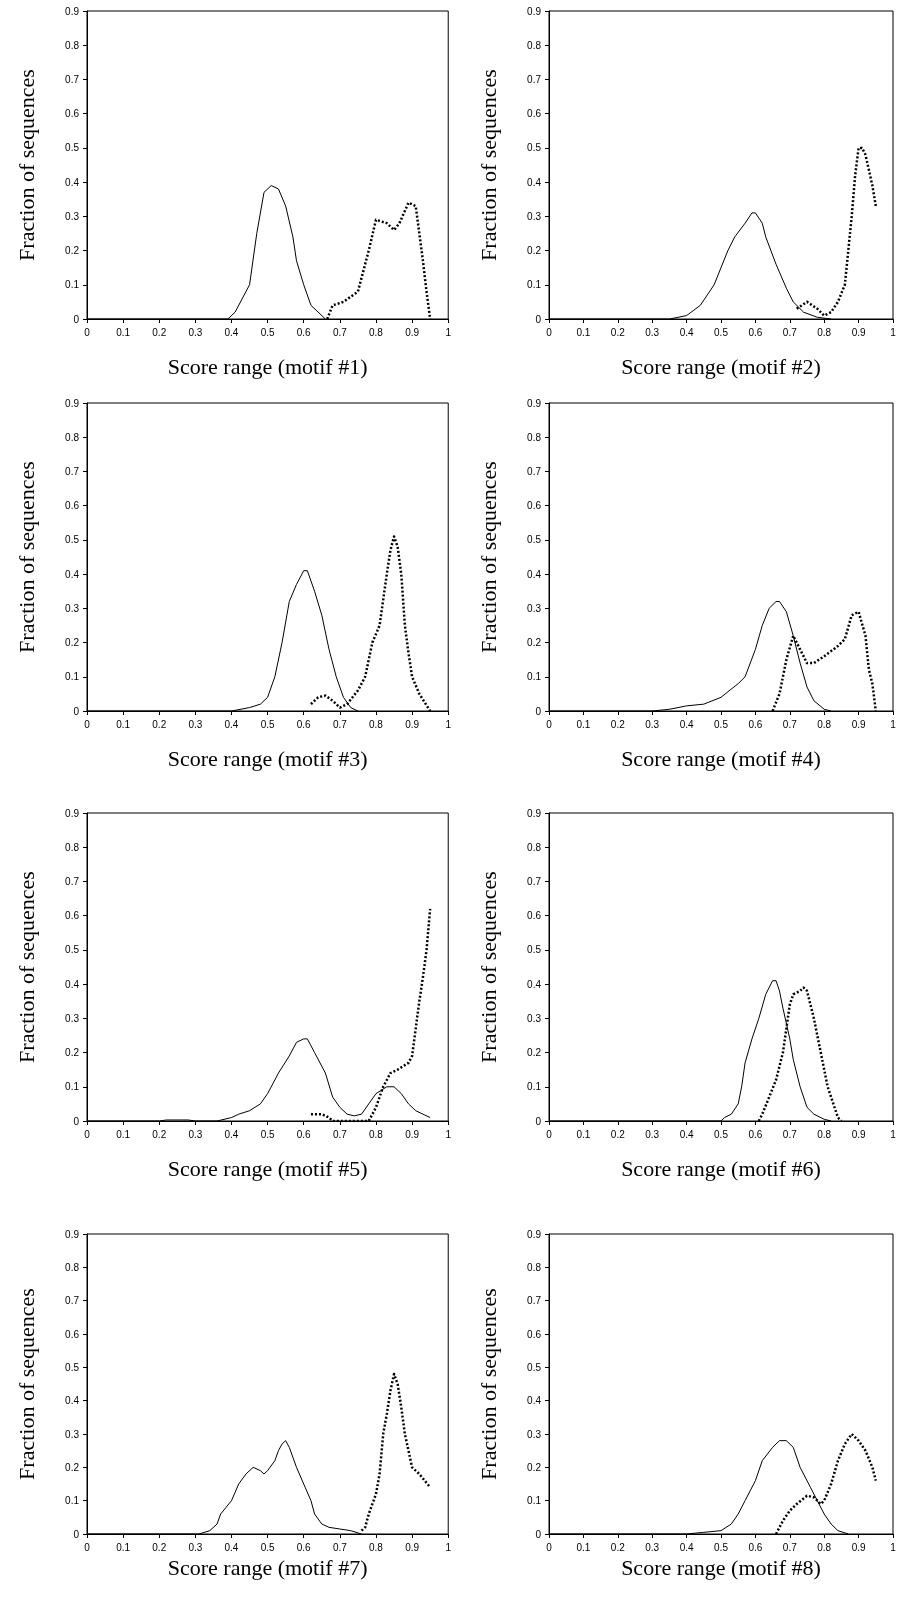 The image size is (909, 1597). Describe the element at coordinates (267, 1168) in the screenshot. I see `x-axis-title: Score range (motif #5)` at that location.